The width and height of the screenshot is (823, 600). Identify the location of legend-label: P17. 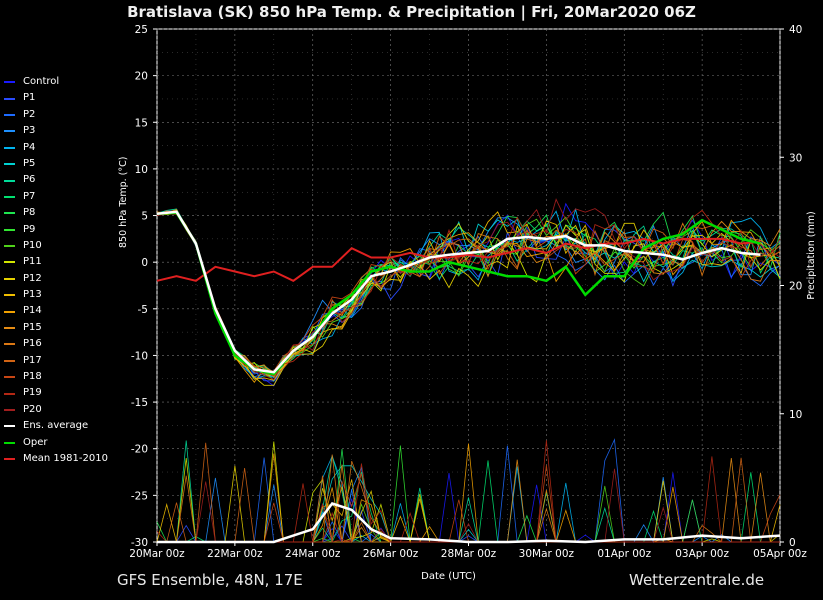
(32, 360).